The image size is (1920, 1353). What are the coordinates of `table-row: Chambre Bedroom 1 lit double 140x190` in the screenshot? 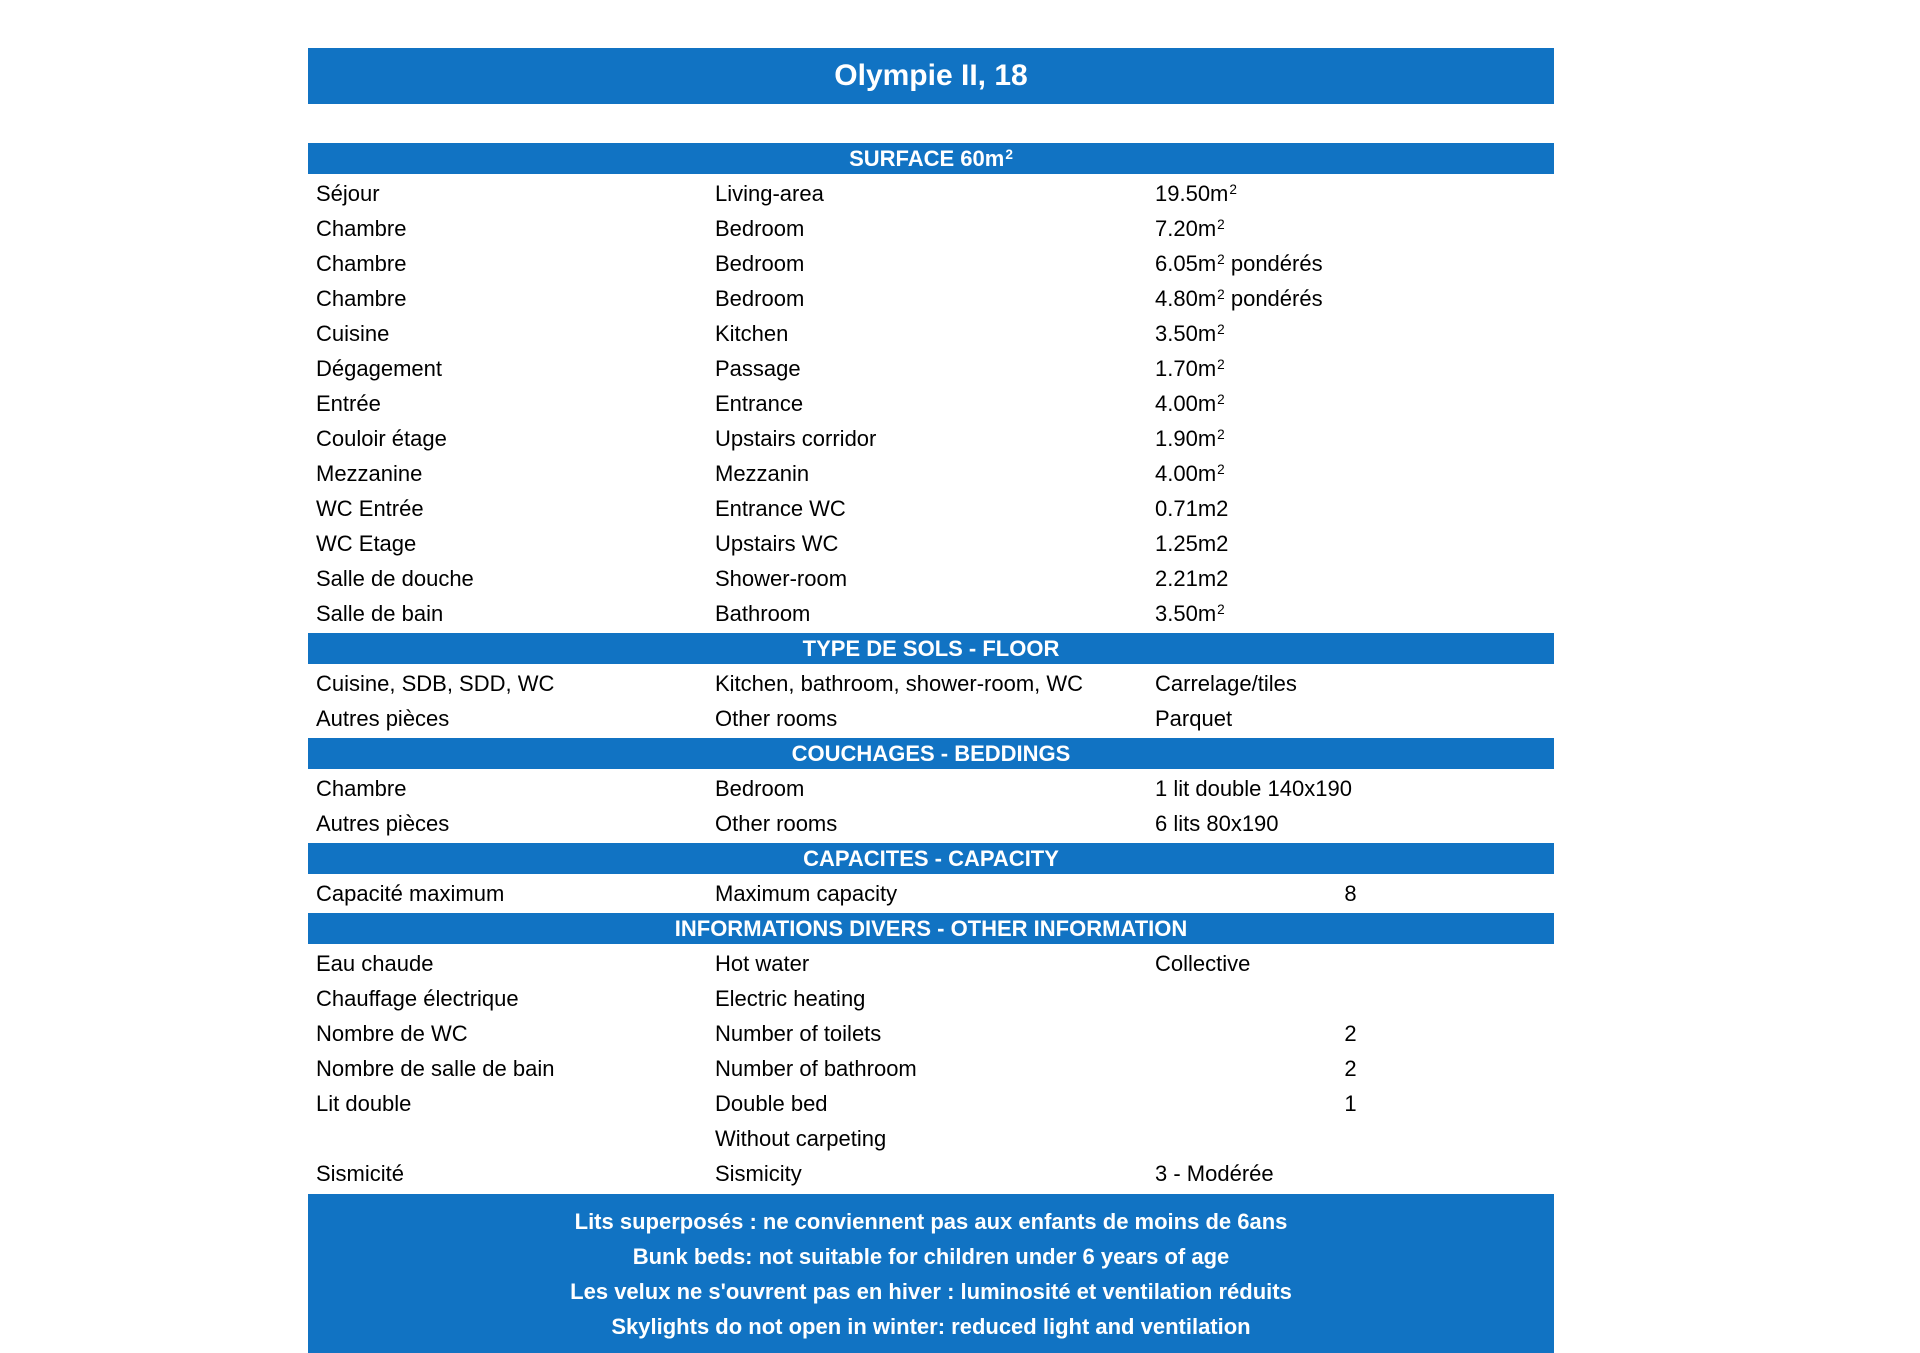 It's located at (931, 788).